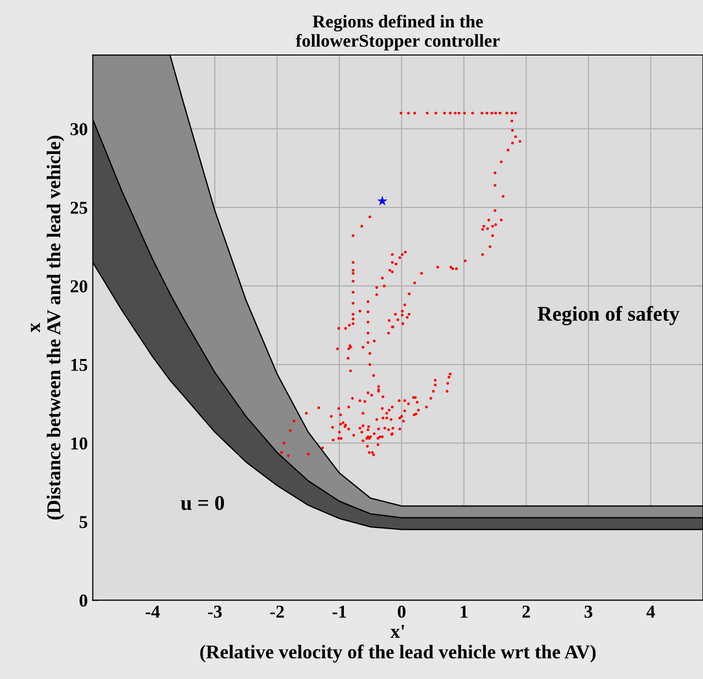 The image size is (703, 679). I want to click on x-tick-label: 0, so click(402, 612).